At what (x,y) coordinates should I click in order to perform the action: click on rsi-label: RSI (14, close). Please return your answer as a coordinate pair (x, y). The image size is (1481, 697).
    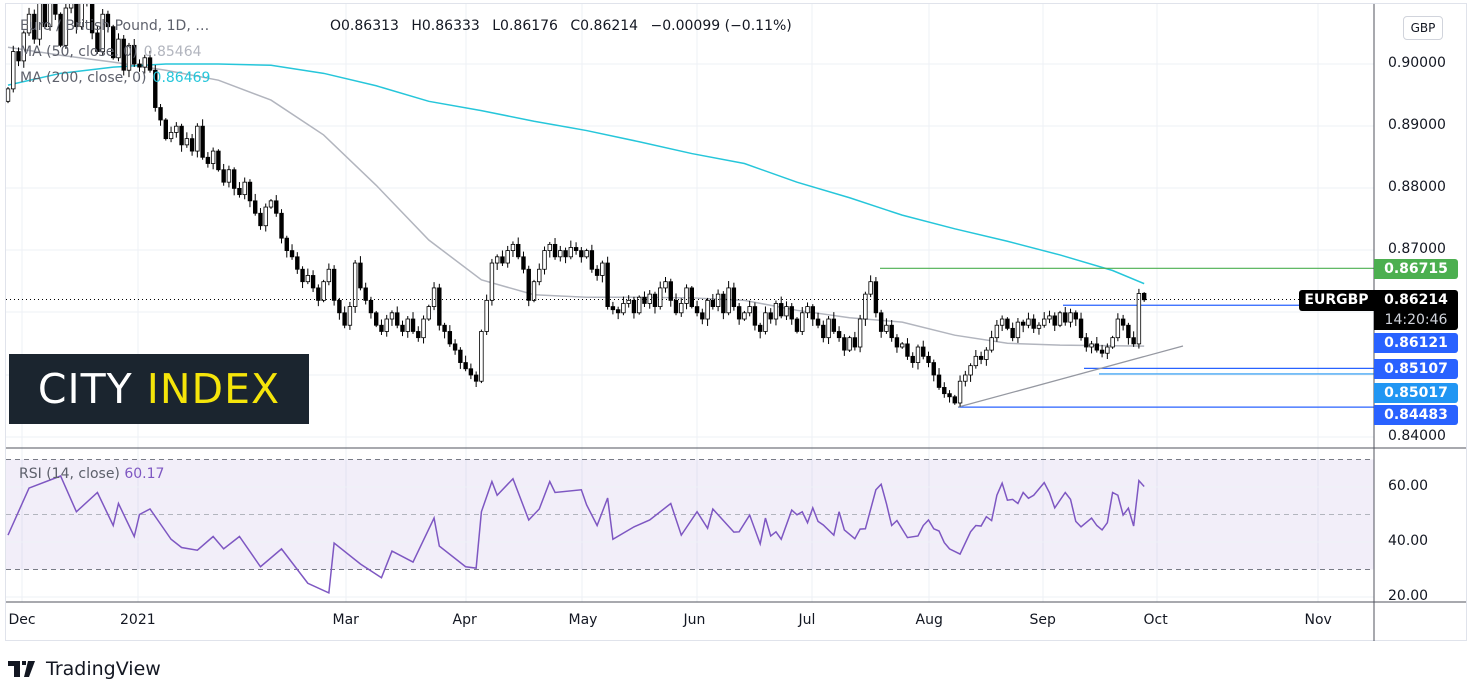
    Looking at the image, I should click on (69, 474).